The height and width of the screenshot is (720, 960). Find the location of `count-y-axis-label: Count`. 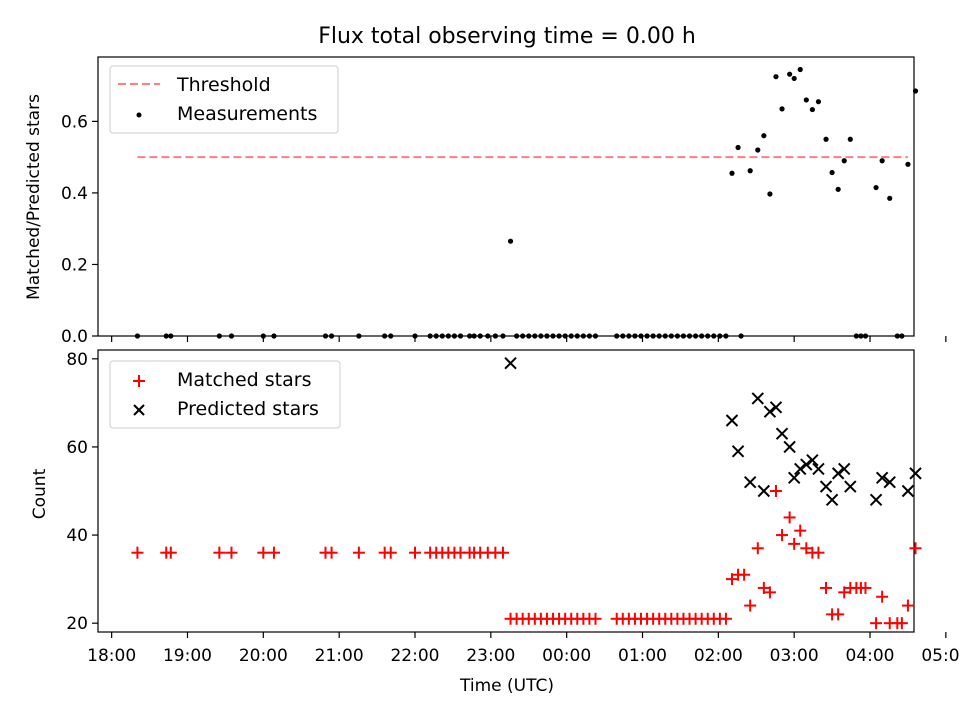

count-y-axis-label: Count is located at coordinates (40, 493).